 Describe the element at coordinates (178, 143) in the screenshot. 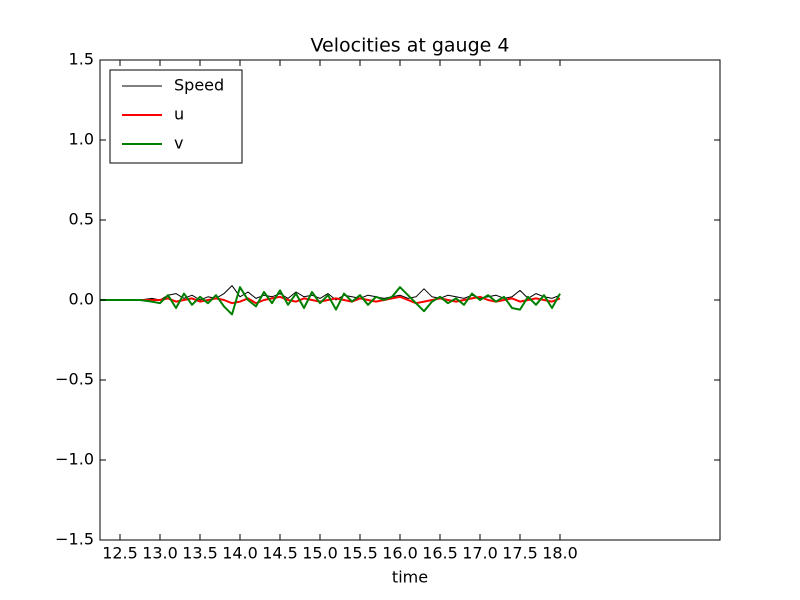

I see `legend-label: v` at that location.